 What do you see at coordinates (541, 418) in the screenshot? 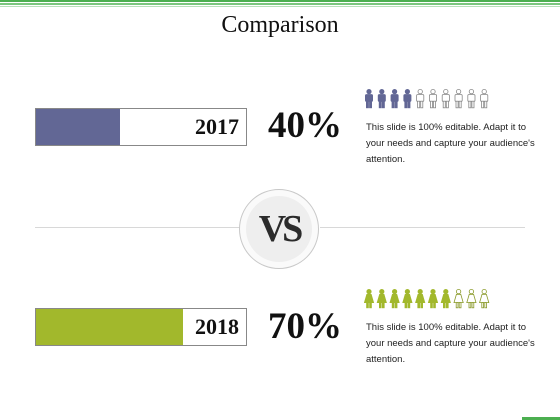
I see `corner-accent` at bounding box center [541, 418].